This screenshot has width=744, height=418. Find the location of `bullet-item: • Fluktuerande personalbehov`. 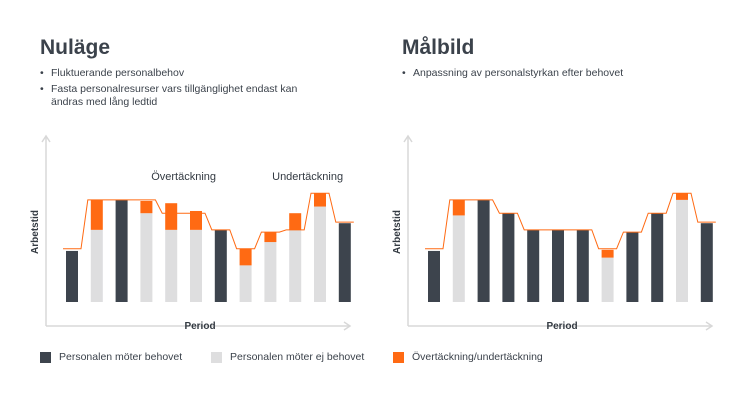

bullet-item: • Fluktuerande personalbehov is located at coordinates (185, 73).